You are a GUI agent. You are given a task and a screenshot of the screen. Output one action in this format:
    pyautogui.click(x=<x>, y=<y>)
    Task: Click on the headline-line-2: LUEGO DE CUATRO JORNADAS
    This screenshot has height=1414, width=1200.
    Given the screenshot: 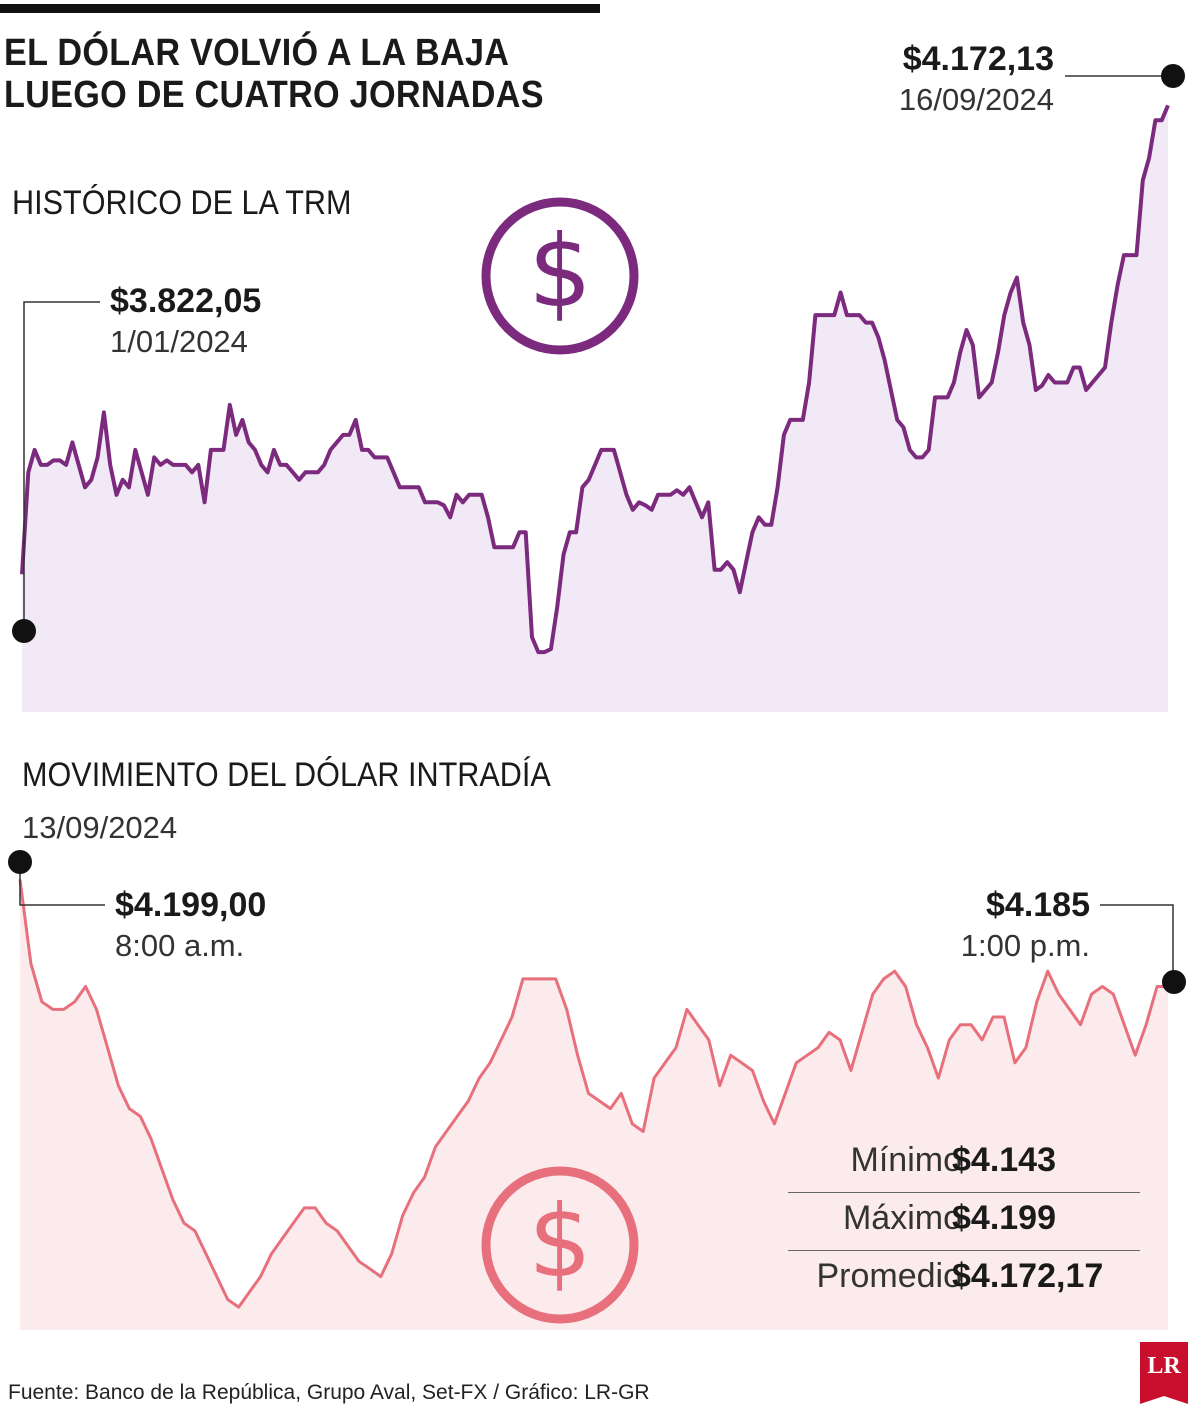 What is the action you would take?
    pyautogui.click(x=274, y=95)
    